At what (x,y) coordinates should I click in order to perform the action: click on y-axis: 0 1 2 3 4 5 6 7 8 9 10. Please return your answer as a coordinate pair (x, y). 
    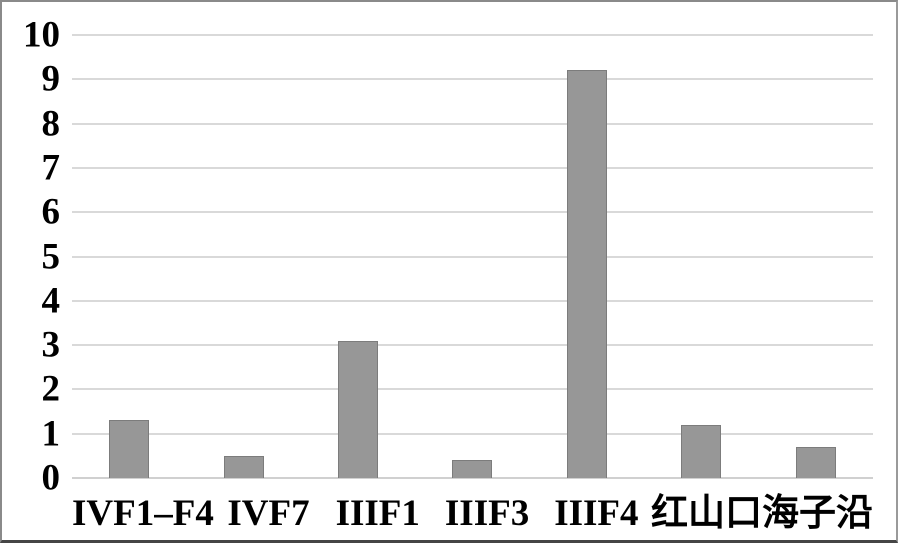
    Looking at the image, I should click on (31, 257).